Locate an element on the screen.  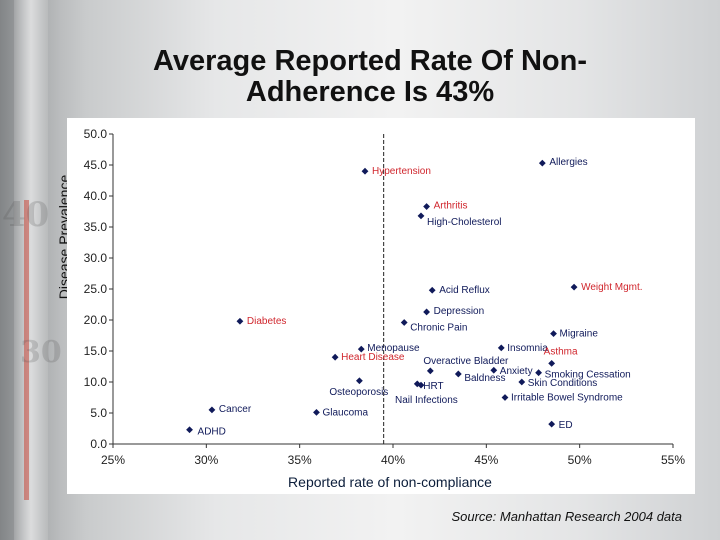
point-heart-disease is located at coordinates (335, 357).